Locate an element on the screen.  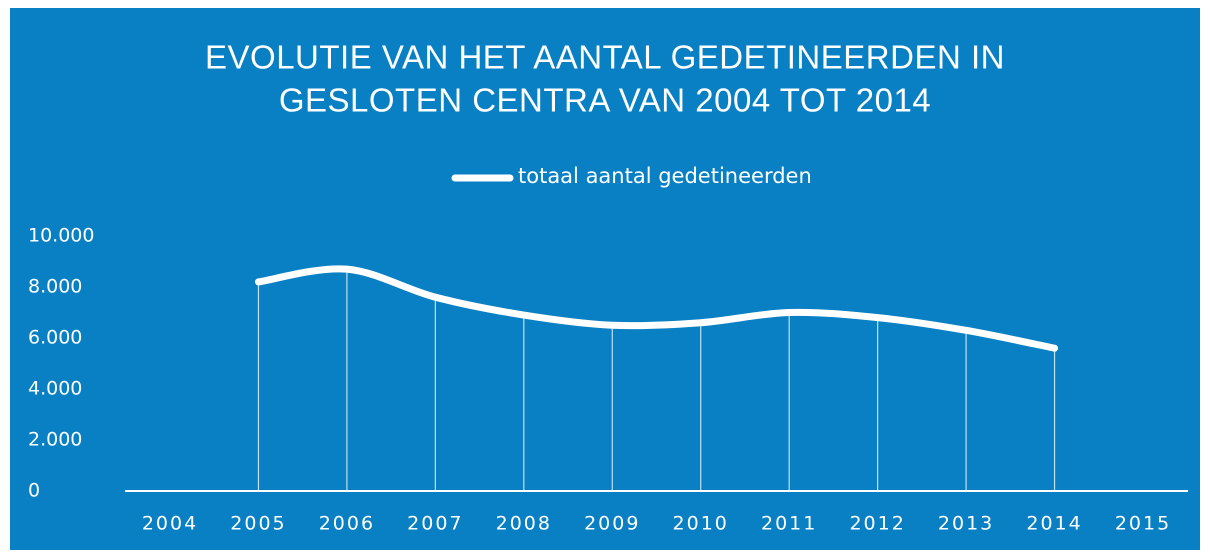
x-tick-label: 2005 is located at coordinates (258, 524).